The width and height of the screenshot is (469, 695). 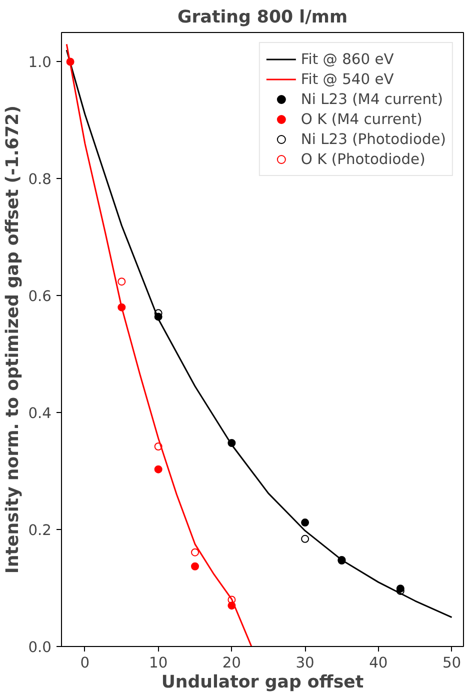 I want to click on x-tick-label: 30, so click(x=305, y=663).